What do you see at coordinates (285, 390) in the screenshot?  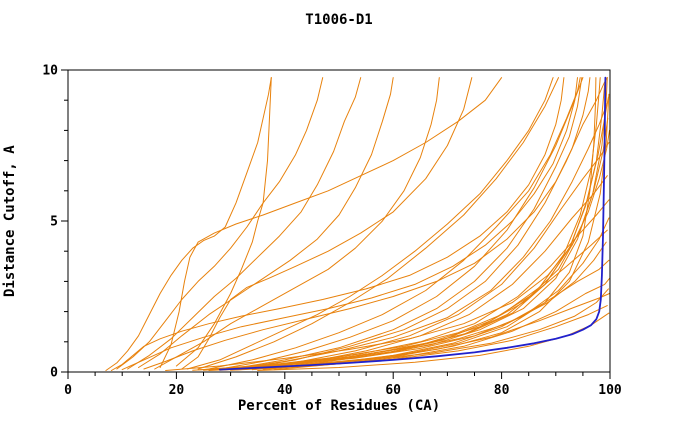 I see `x-tick-label: 40` at bounding box center [285, 390].